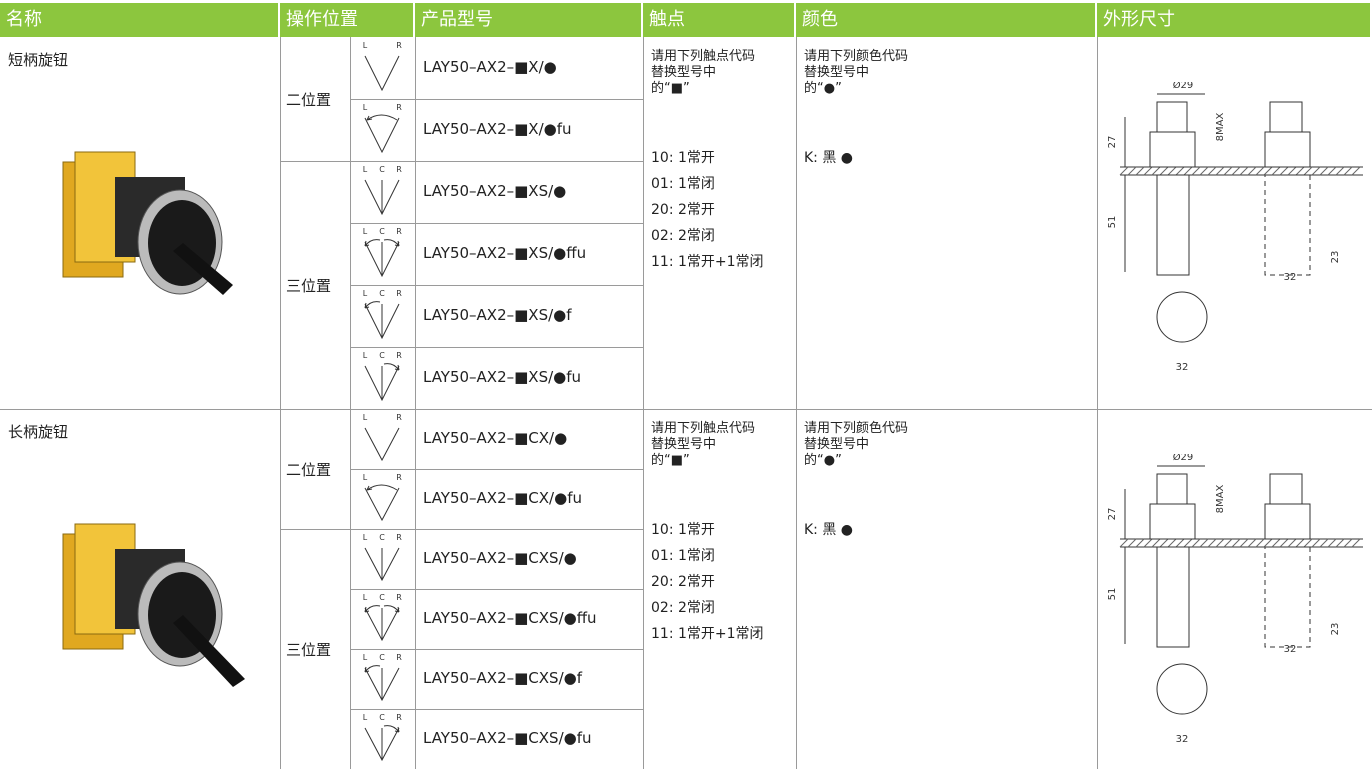 This screenshot has width=1372, height=769. Describe the element at coordinates (703, 428) in the screenshot. I see `contact-text: 请用下列触点代码` at that location.